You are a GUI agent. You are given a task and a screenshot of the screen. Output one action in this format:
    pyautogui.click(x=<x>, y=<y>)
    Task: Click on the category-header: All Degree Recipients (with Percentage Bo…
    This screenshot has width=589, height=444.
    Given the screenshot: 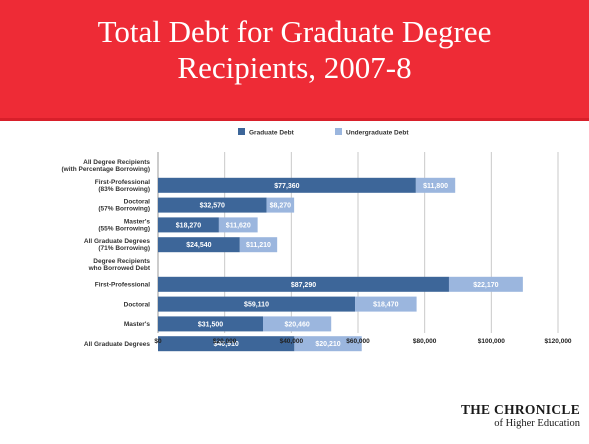 What is the action you would take?
    pyautogui.click(x=106, y=166)
    